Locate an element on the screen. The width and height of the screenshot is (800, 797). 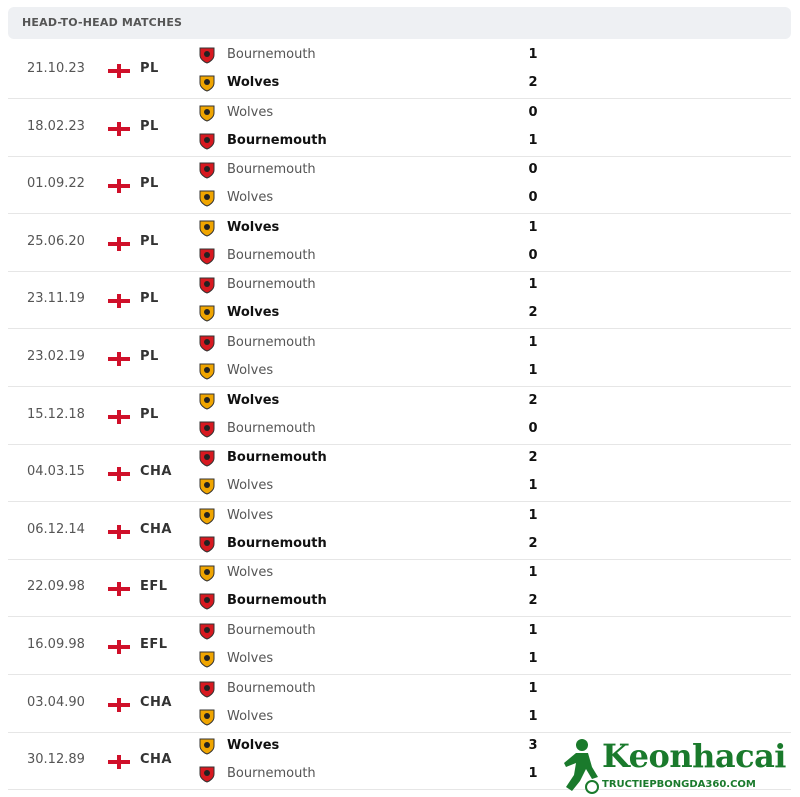
match-date: 23.02.19 is located at coordinates (56, 356).